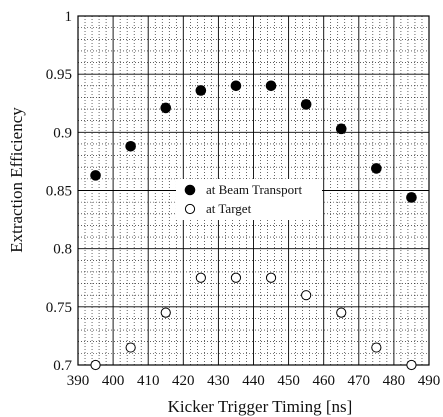 The image size is (443, 417). I want to click on y-tick-label: 1, so click(69, 17).